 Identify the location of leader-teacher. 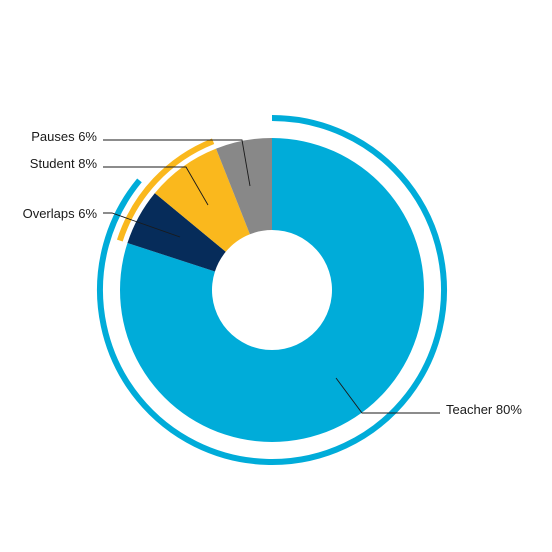
(387, 395).